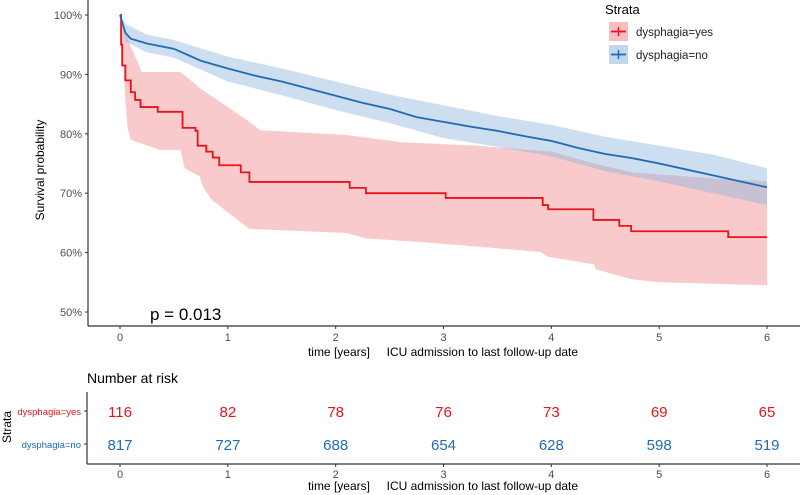  What do you see at coordinates (185, 314) in the screenshot?
I see `p-value-annotation: p = 0.013` at bounding box center [185, 314].